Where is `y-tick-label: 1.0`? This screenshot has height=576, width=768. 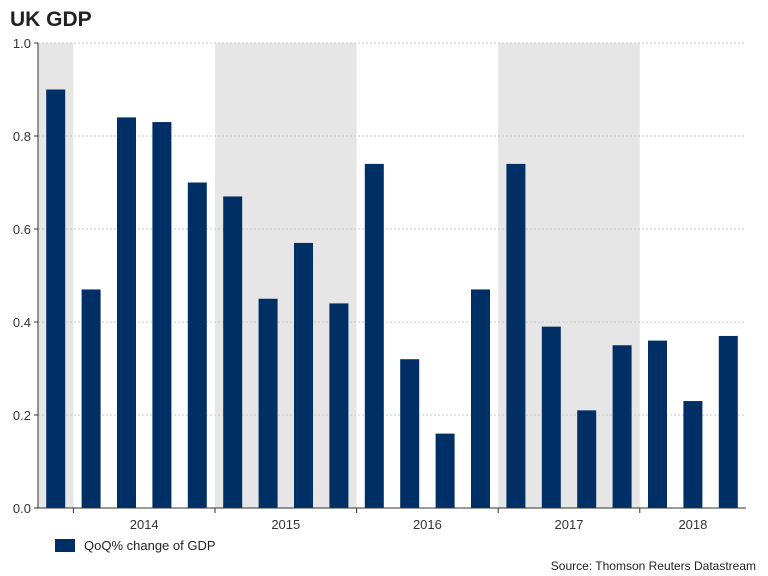 y-tick-label: 1.0 is located at coordinates (22, 43).